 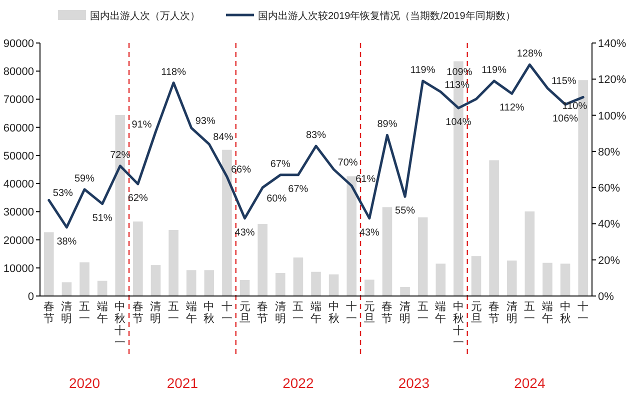 What do you see at coordinates (612, 116) in the screenshot?
I see `y2-tick-label: 100%` at bounding box center [612, 116].